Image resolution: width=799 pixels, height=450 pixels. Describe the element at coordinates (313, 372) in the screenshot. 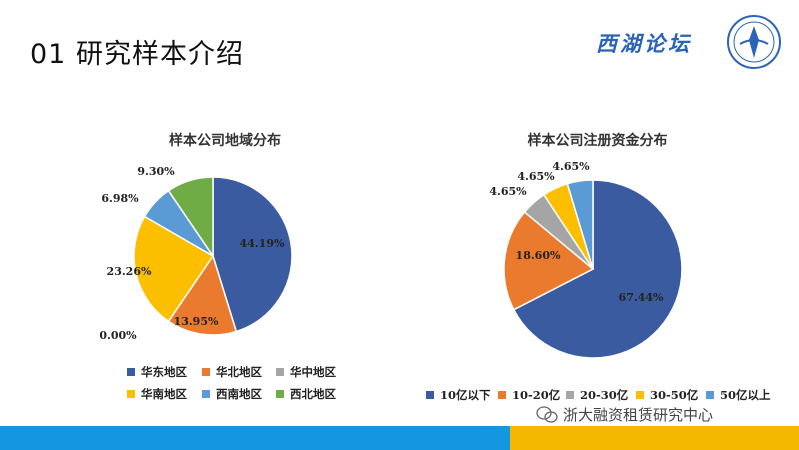

I see `legend-label: 华中地区` at that location.